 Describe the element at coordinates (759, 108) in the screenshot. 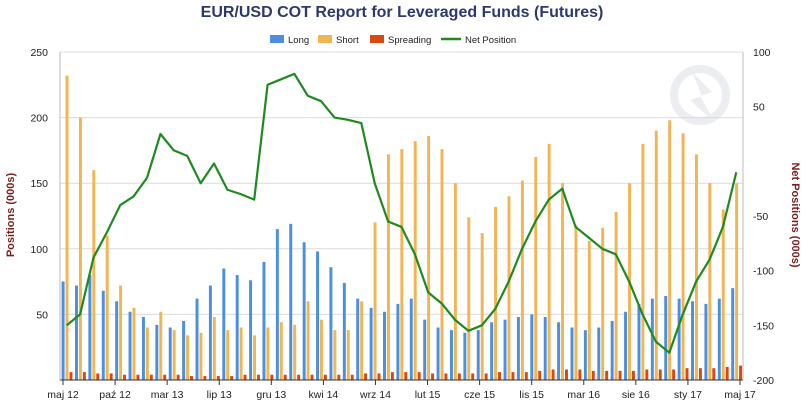

I see `y2-tick-label: 50` at that location.